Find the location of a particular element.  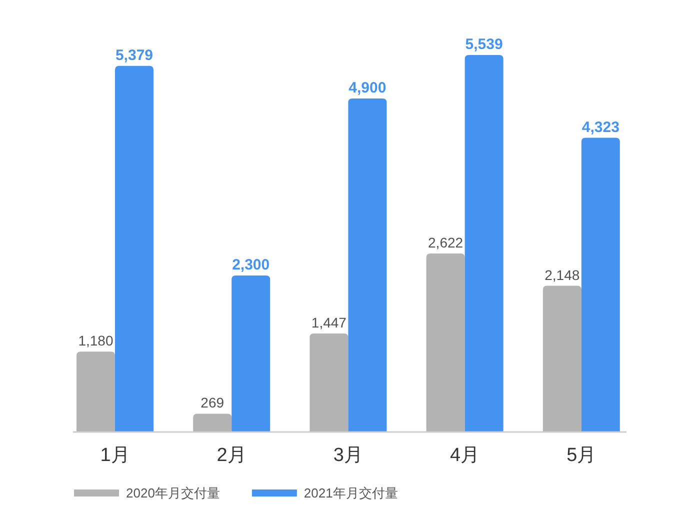

data-label: 1,180 is located at coordinates (96, 340).